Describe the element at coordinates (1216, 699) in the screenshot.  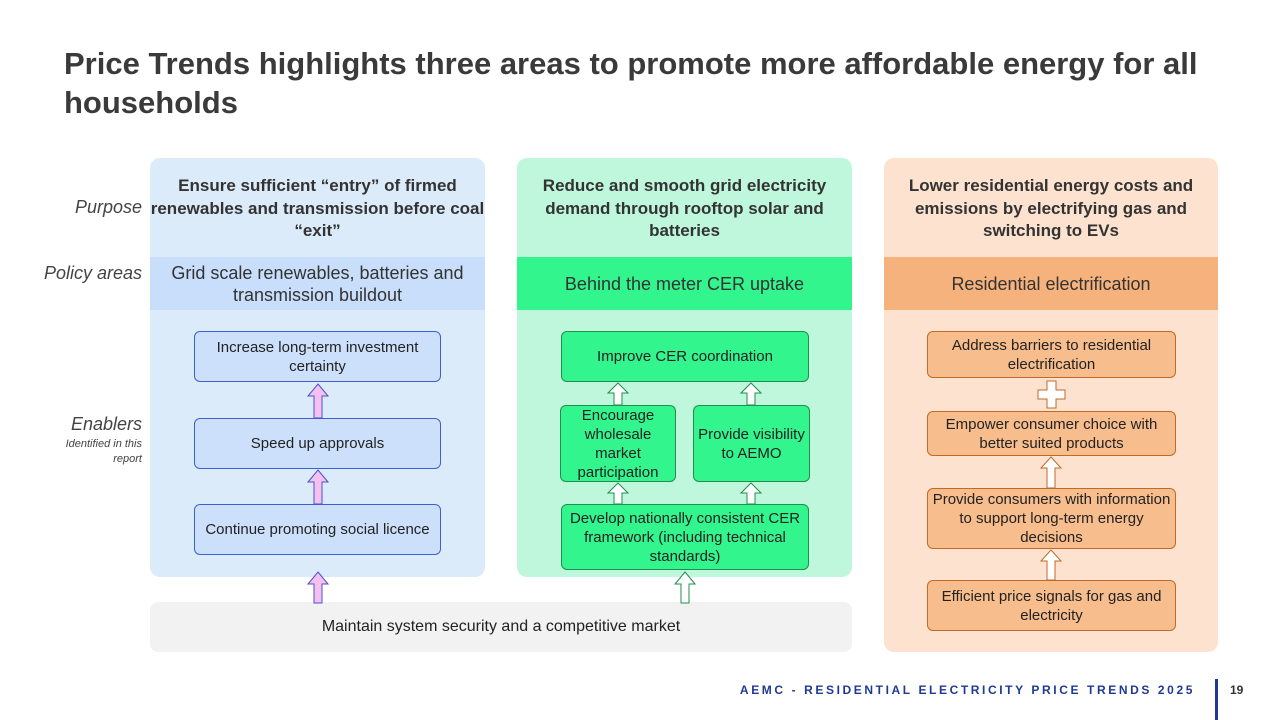
I see `footer-divider` at that location.